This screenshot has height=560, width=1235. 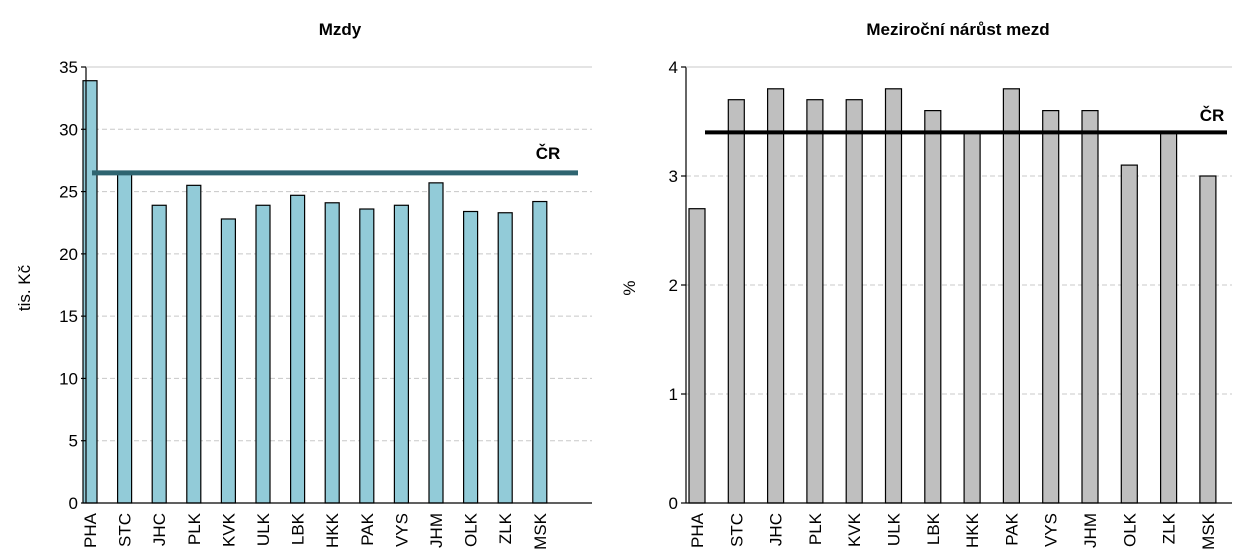 What do you see at coordinates (1051, 530) in the screenshot?
I see `wage-growth-x-label-vys: VYS` at bounding box center [1051, 530].